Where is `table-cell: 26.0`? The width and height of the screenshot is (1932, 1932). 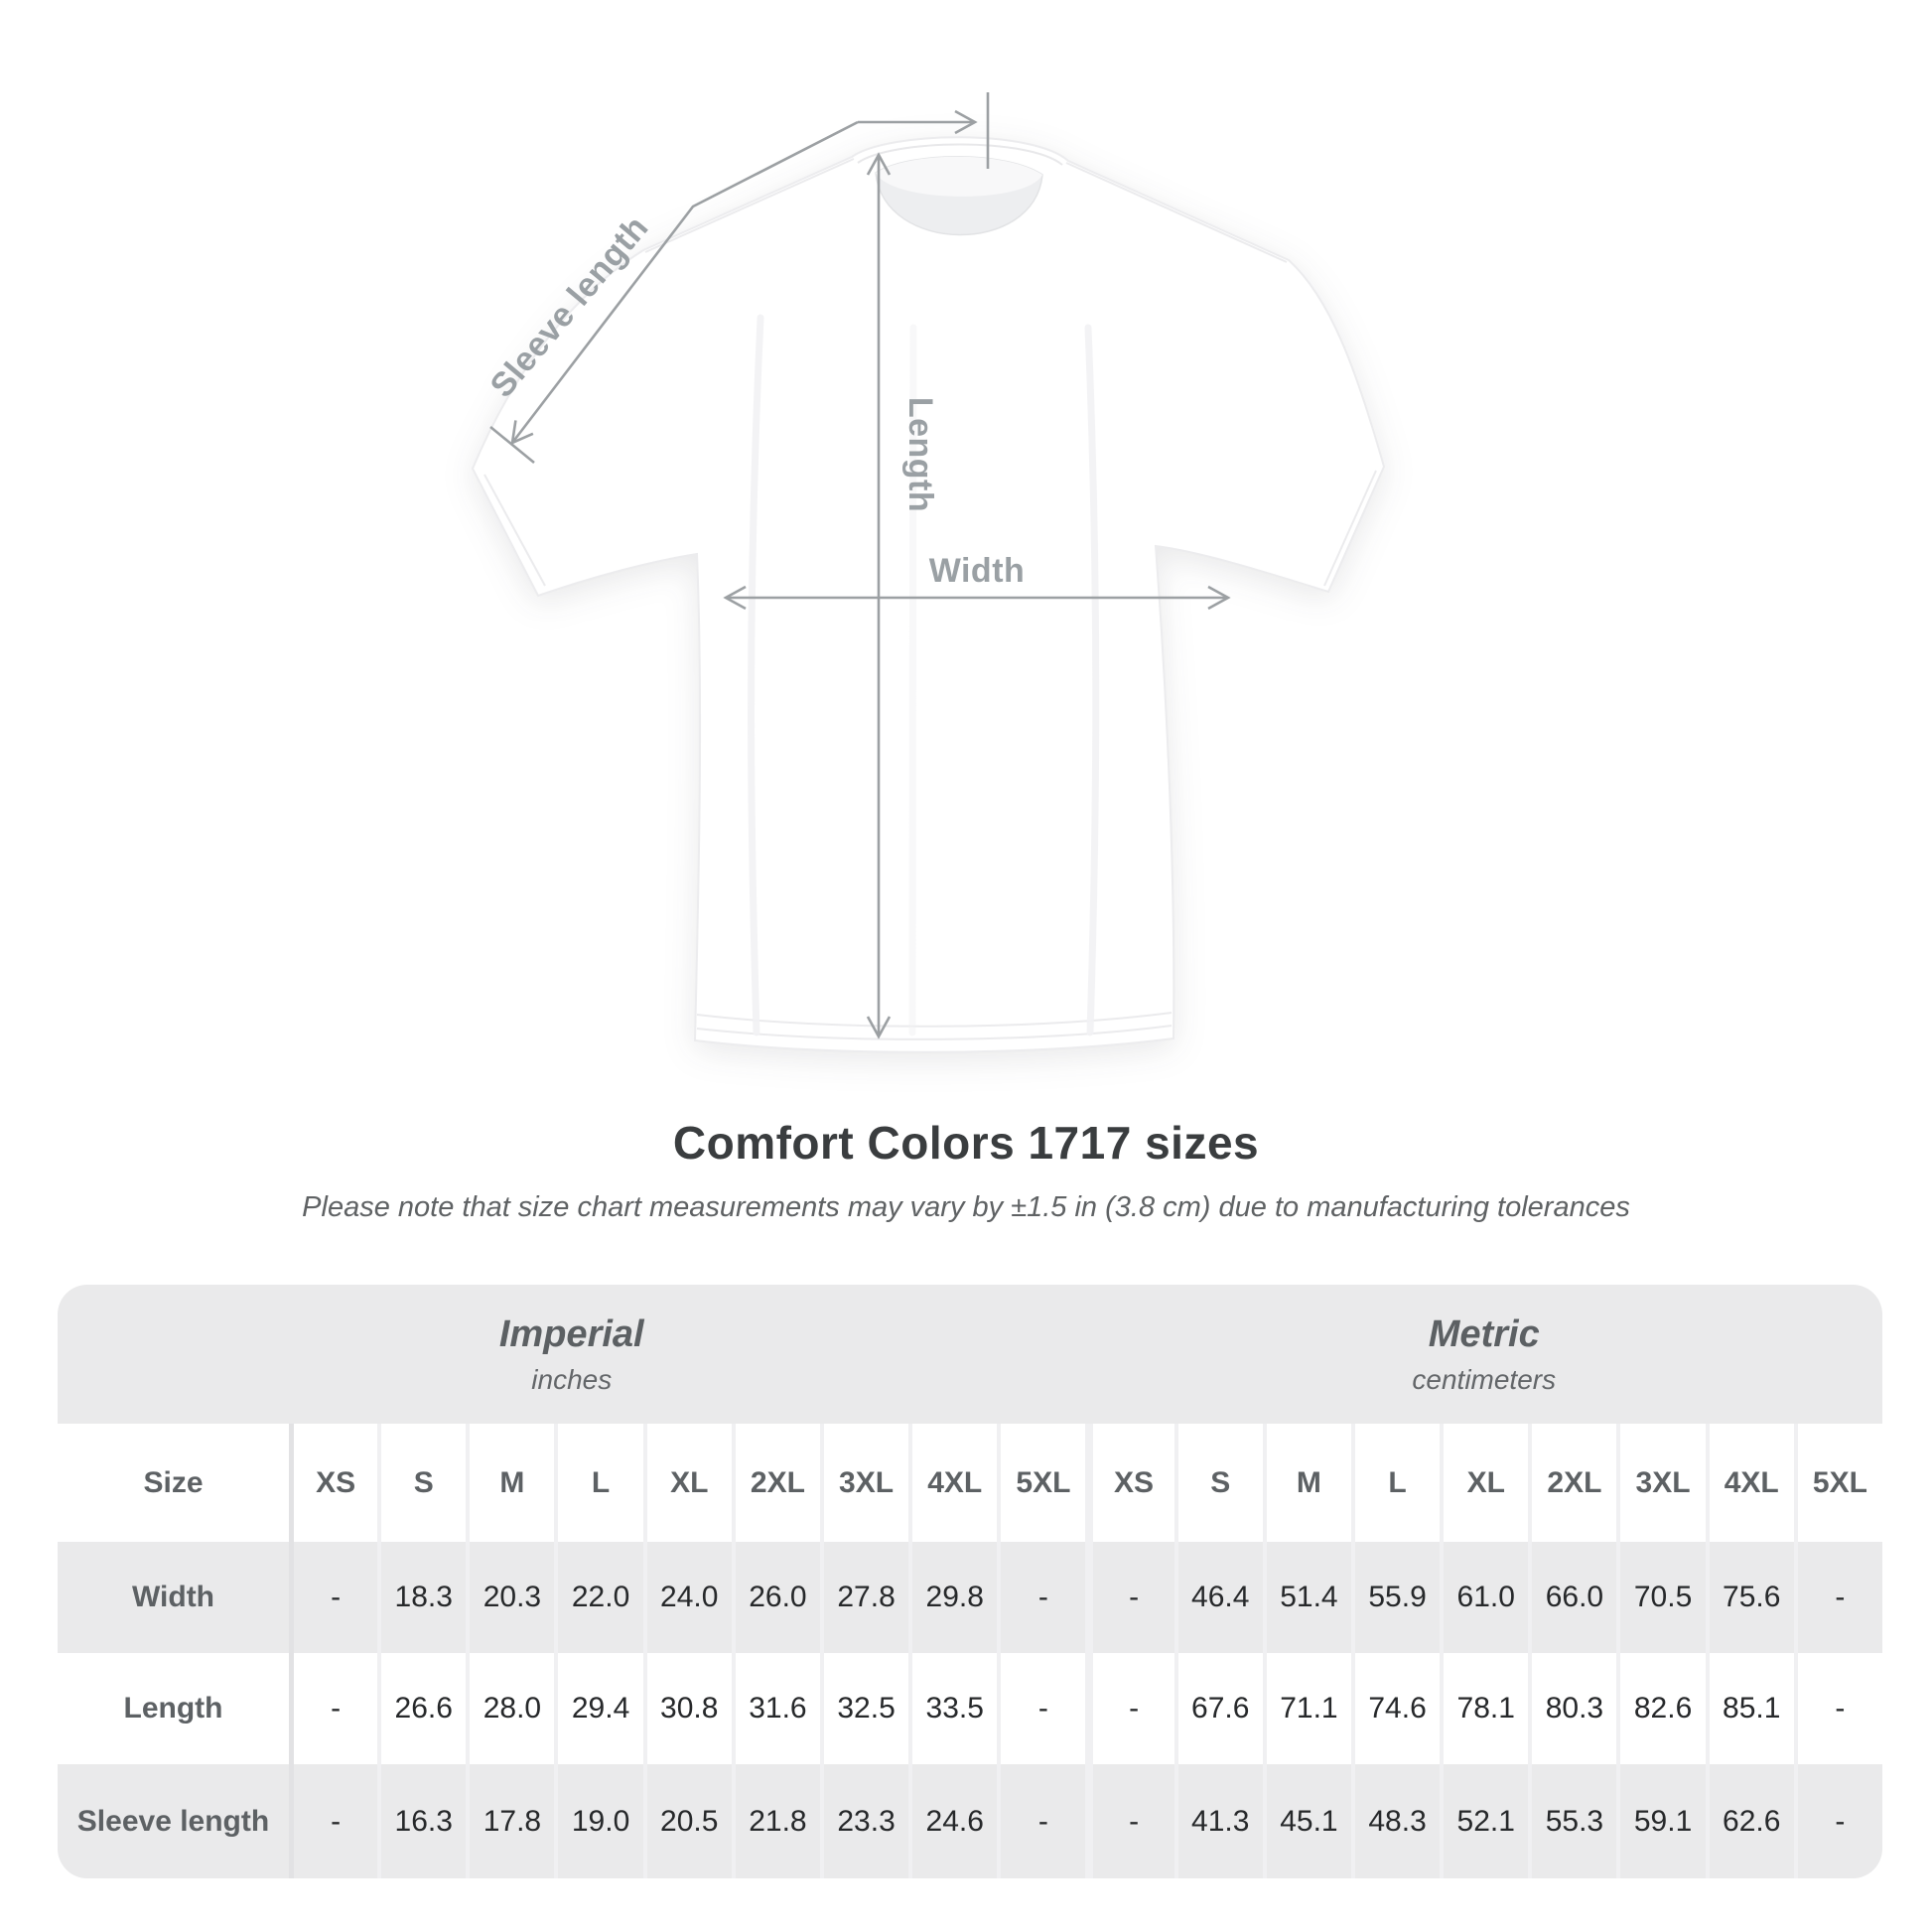 table-cell: 26.0 is located at coordinates (776, 1597).